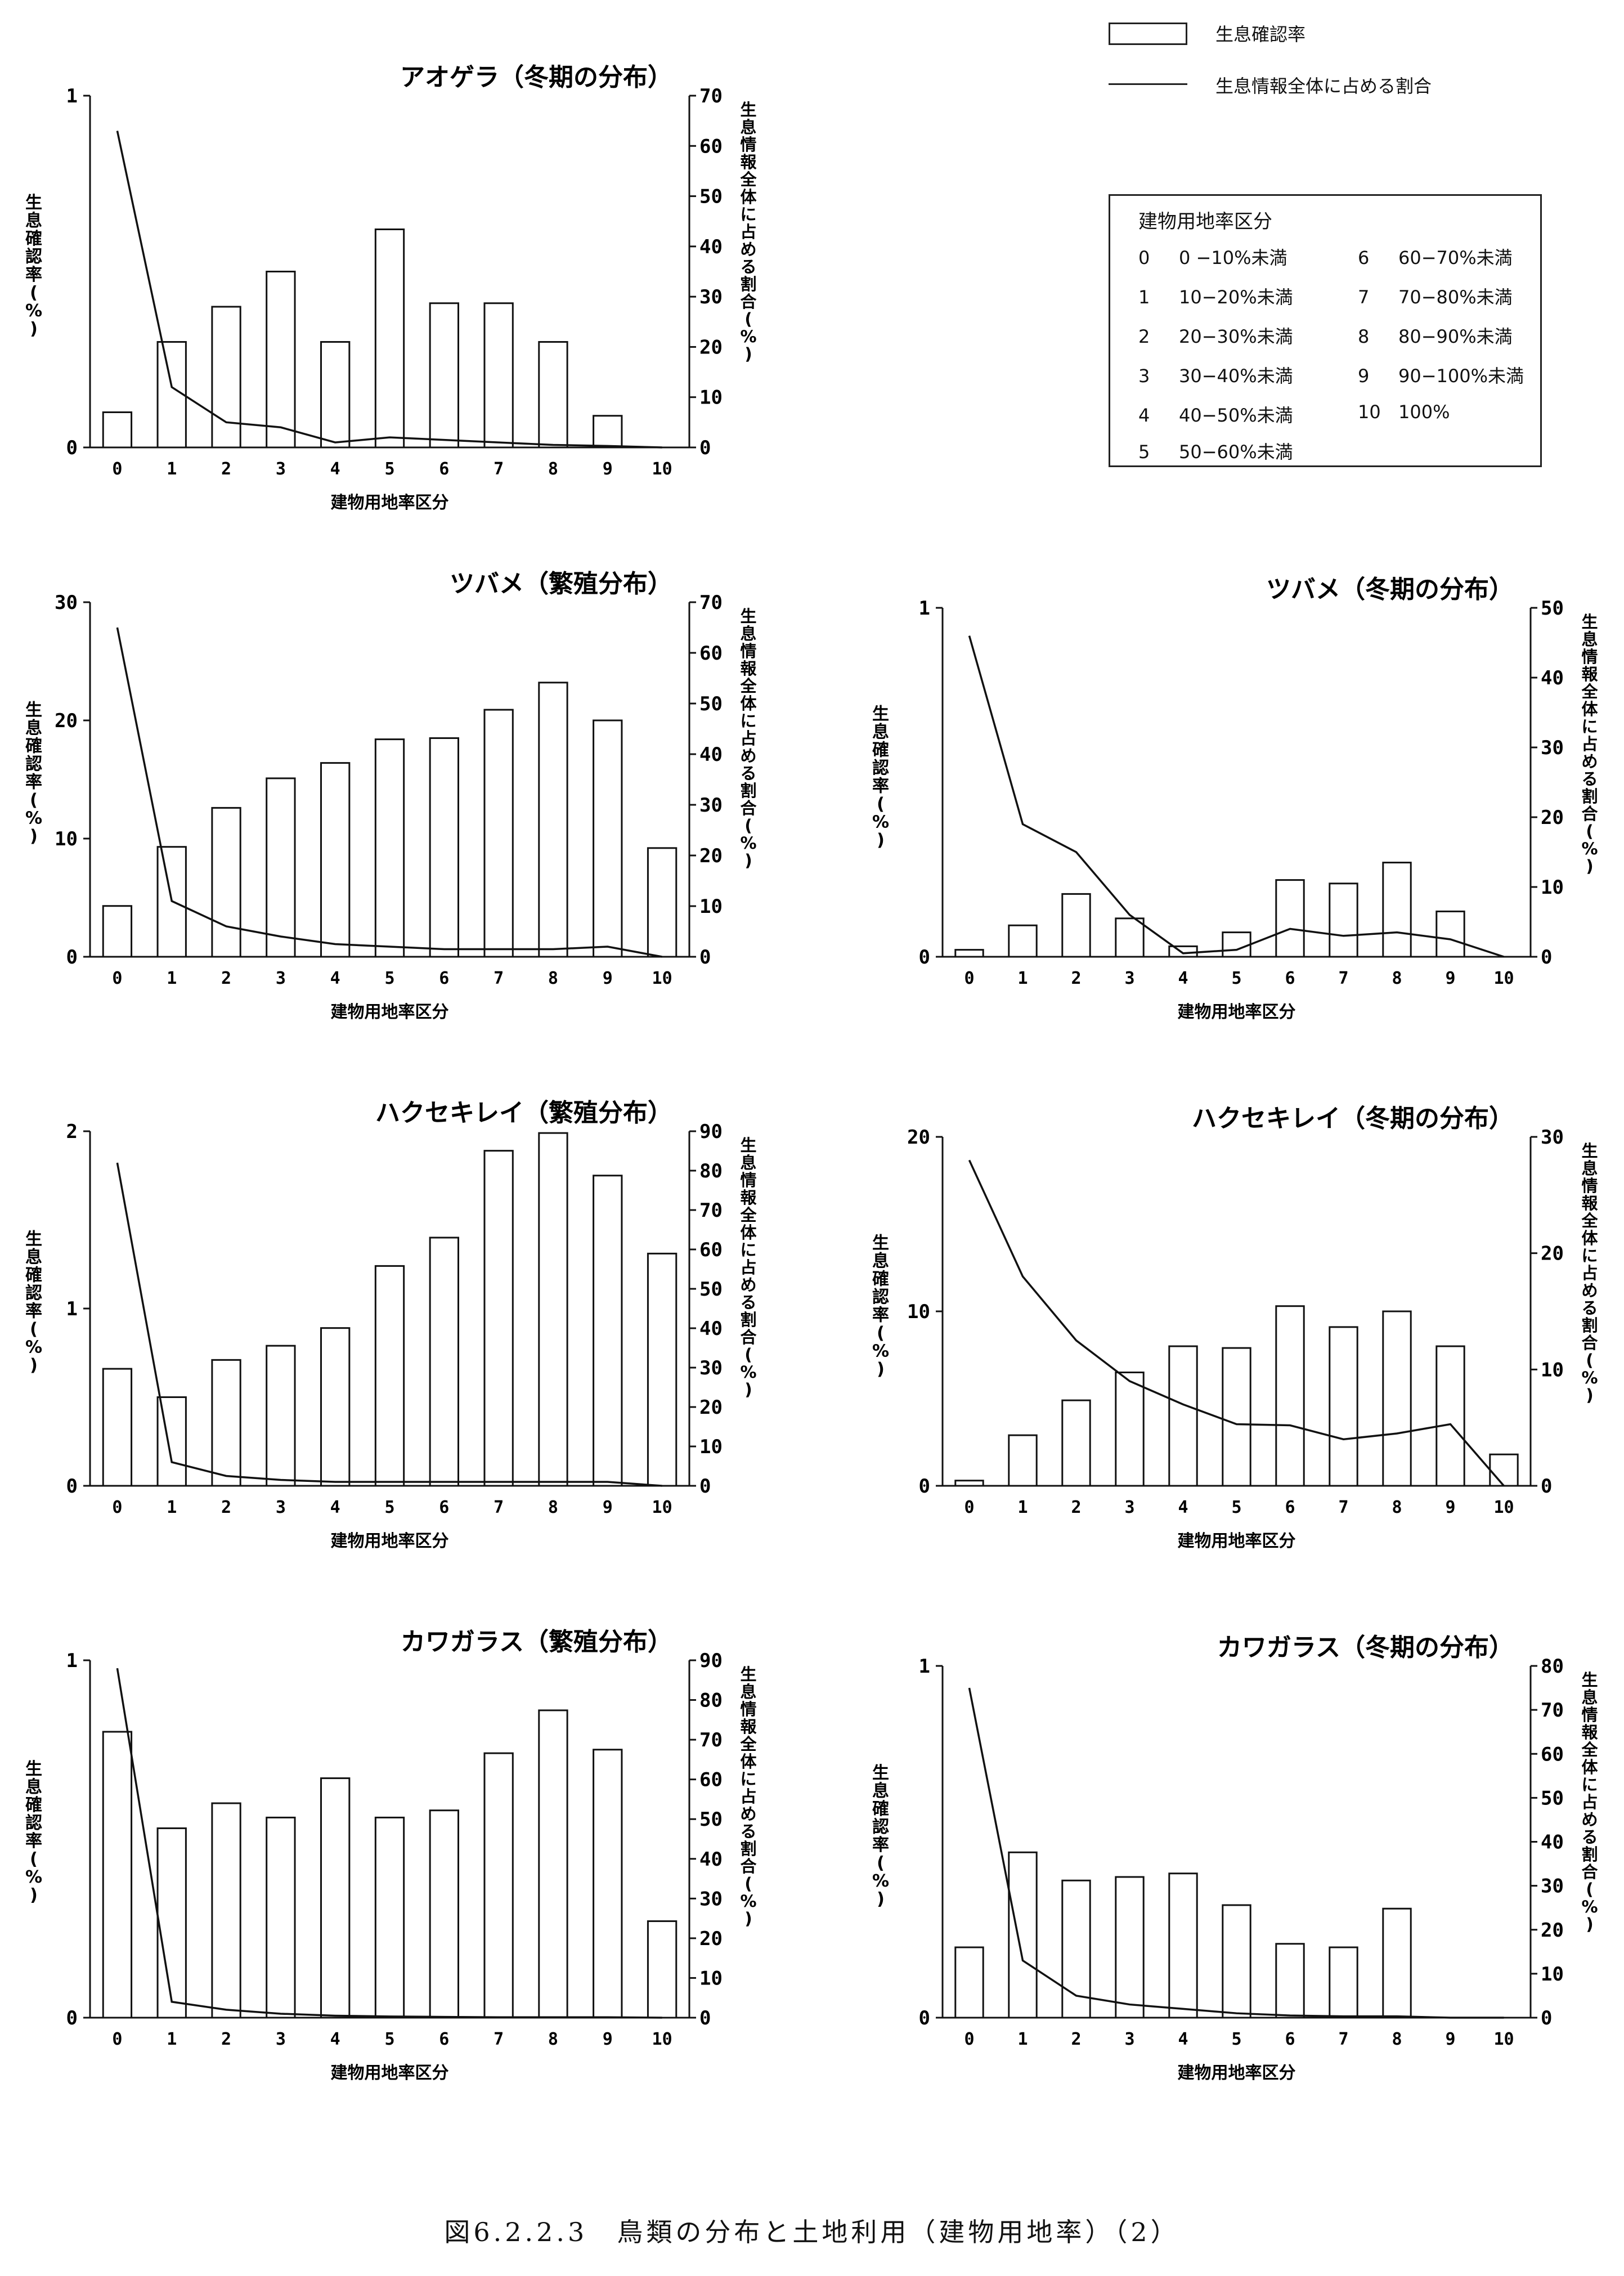 The image size is (1624, 2276). What do you see at coordinates (1589, 1360) in the screenshot?
I see `y-axis-label-right-char: (` at bounding box center [1589, 1360].